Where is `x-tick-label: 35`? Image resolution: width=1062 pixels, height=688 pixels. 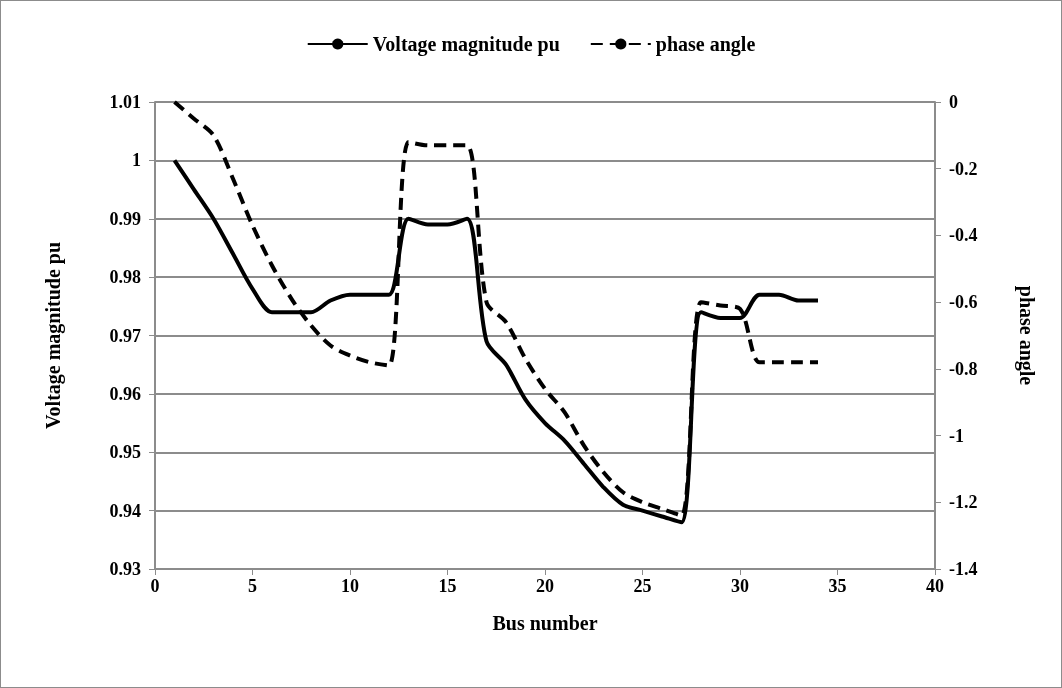 x-tick-label: 35 is located at coordinates (837, 586).